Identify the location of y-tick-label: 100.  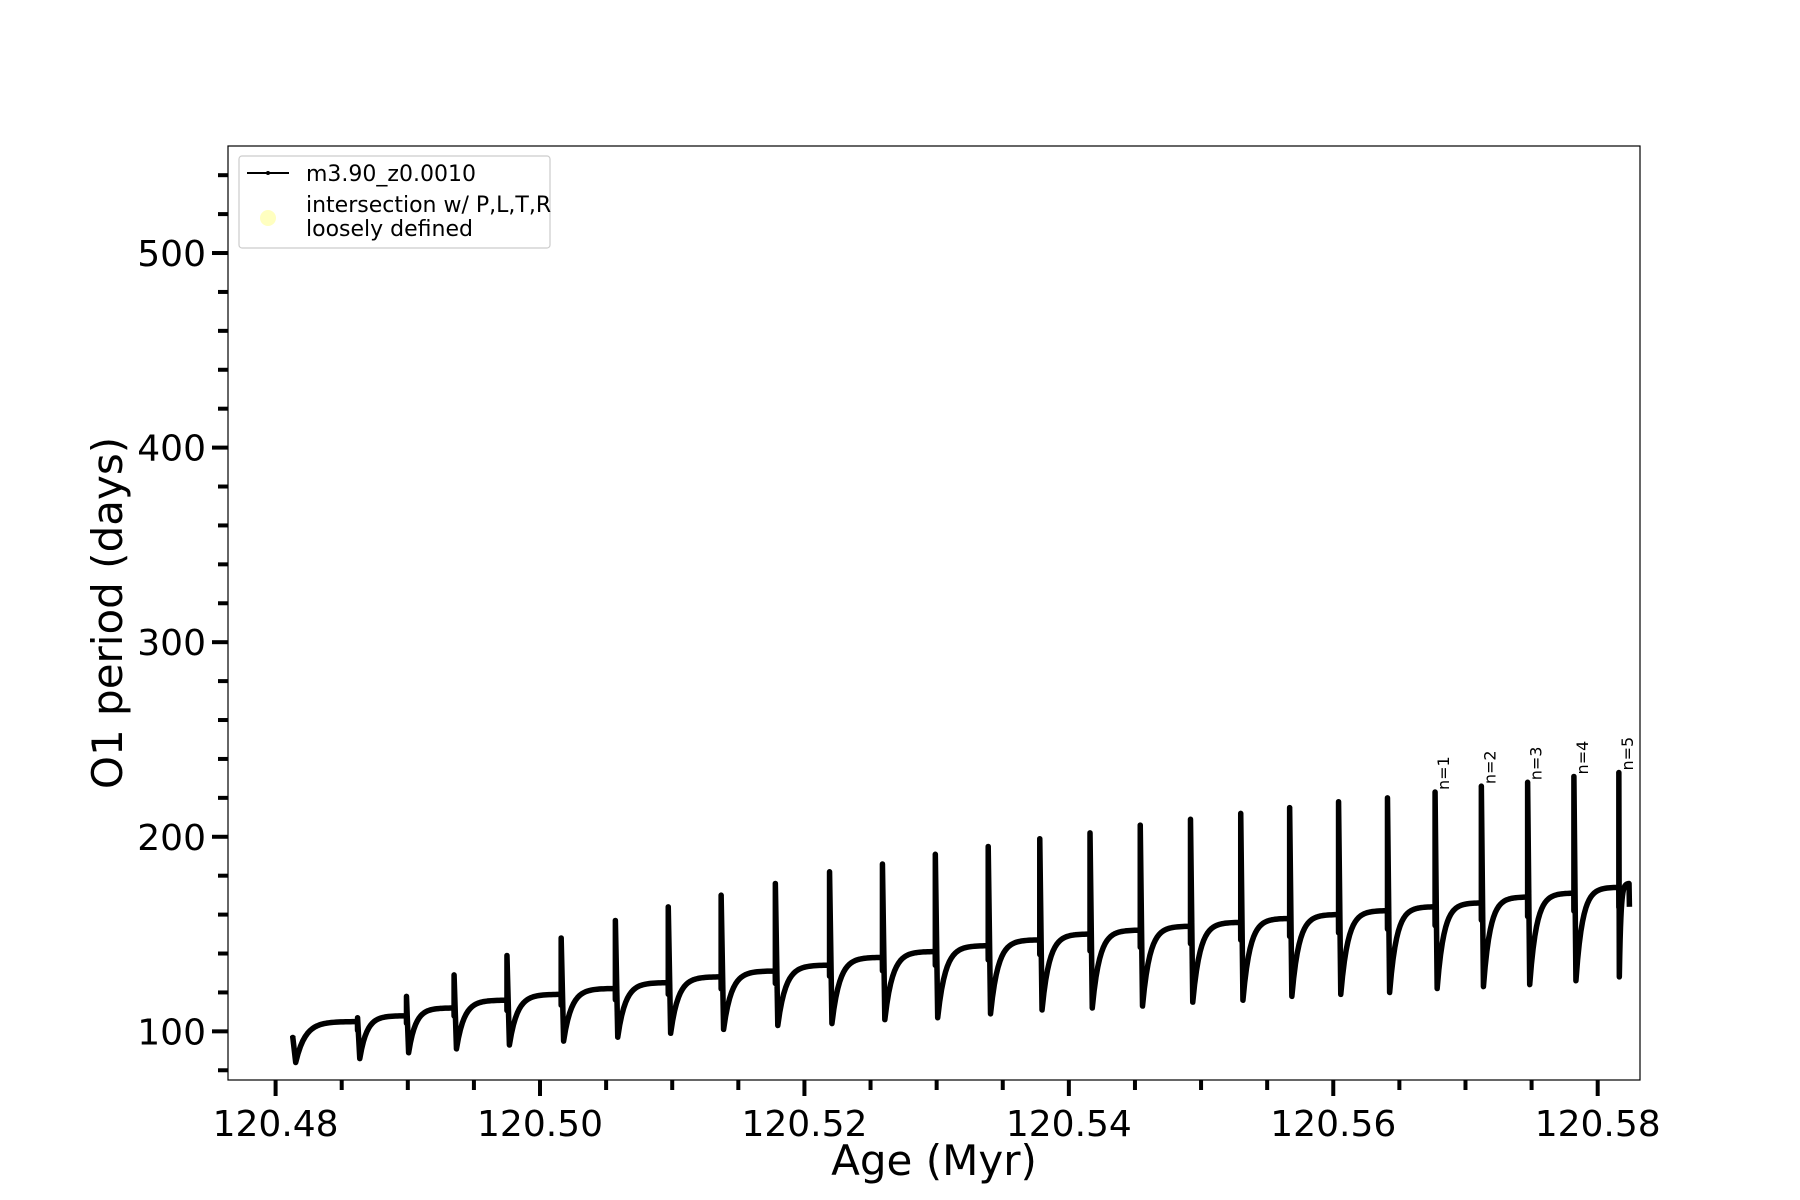
(171, 1032).